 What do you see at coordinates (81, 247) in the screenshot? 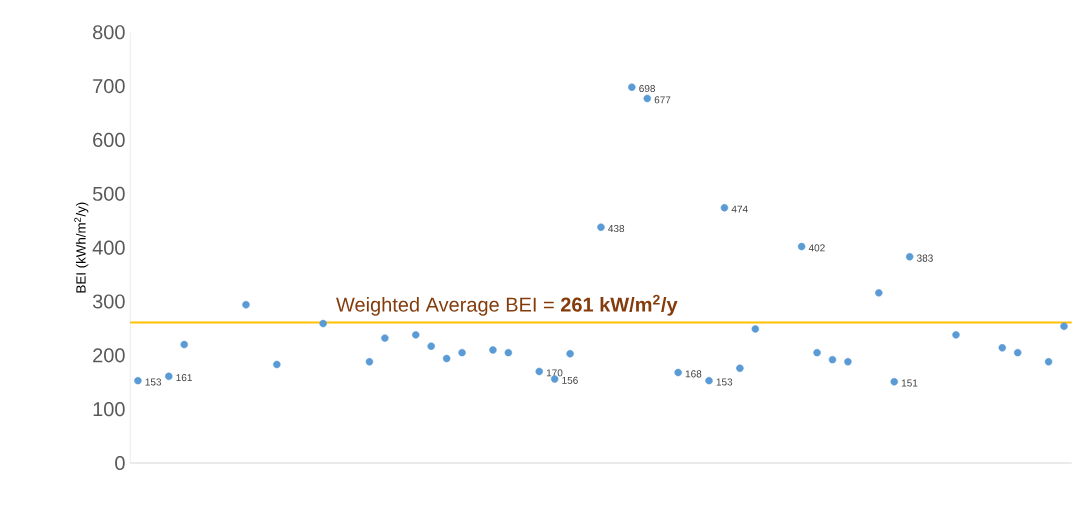
I see `y-axis-title: BEI (kWh/m$^{2}$/y)` at bounding box center [81, 247].